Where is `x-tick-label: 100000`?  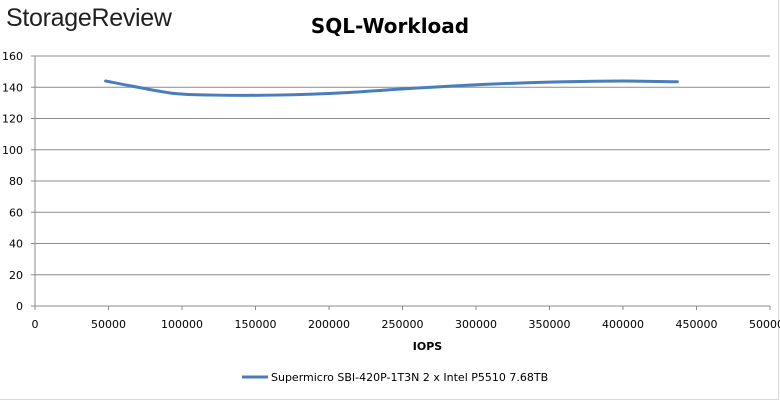 x-tick-label: 100000 is located at coordinates (182, 324).